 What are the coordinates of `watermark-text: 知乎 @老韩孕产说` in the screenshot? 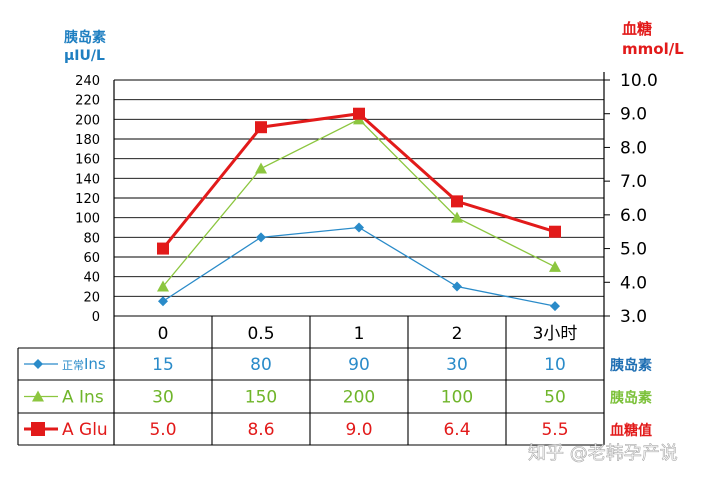 It's located at (603, 453).